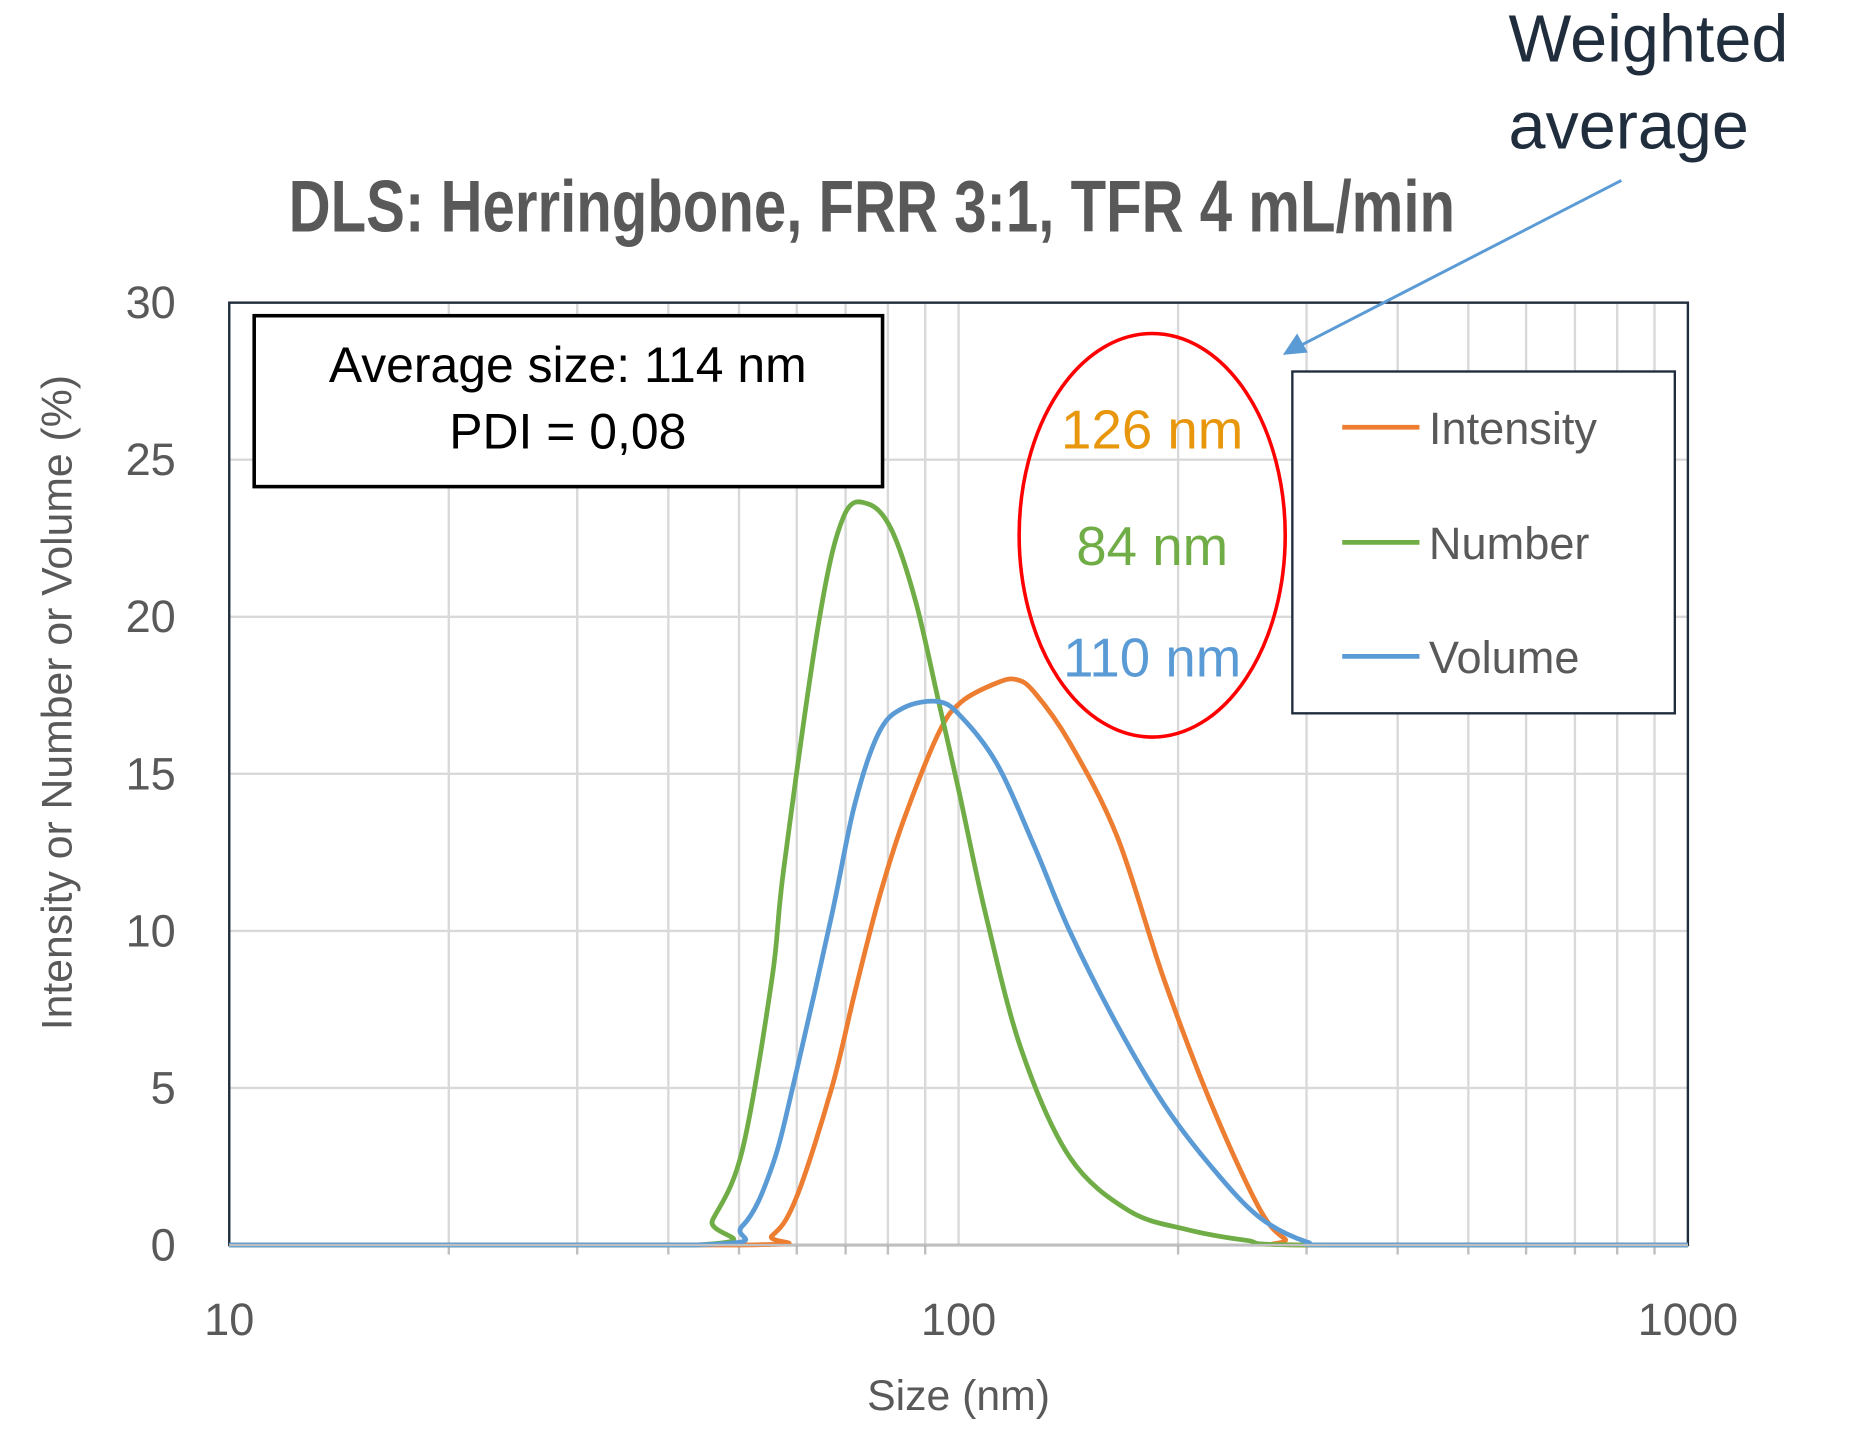 The image size is (1853, 1448). I want to click on y-tick-label: 15, so click(151, 773).